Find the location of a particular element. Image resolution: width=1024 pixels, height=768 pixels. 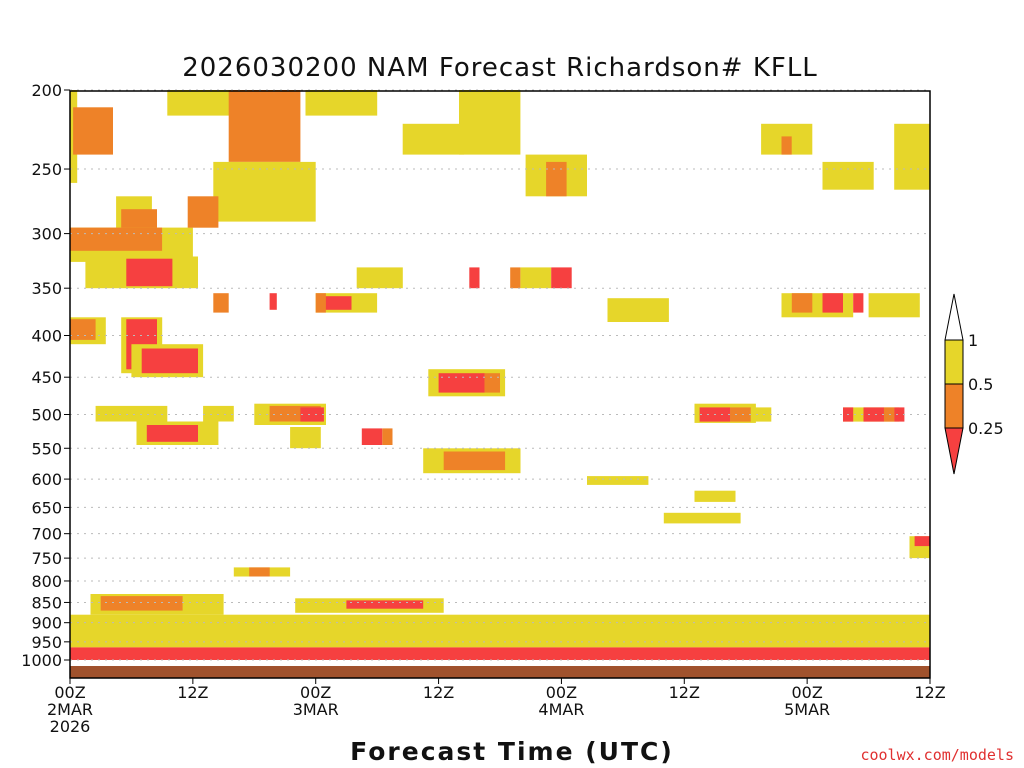

y-tick-label: 450 is located at coordinates (46, 377).